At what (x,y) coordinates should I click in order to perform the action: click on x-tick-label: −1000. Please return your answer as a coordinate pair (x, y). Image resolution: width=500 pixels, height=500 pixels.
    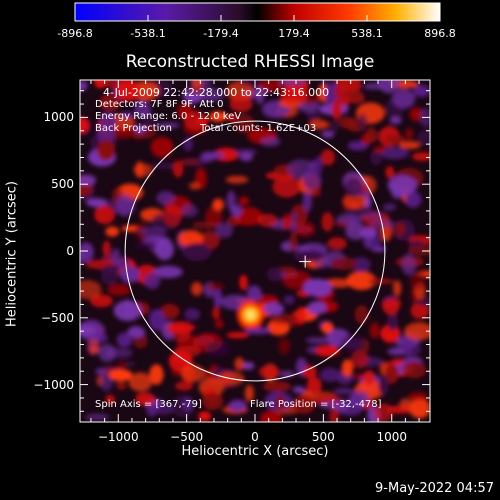
    Looking at the image, I should click on (118, 437).